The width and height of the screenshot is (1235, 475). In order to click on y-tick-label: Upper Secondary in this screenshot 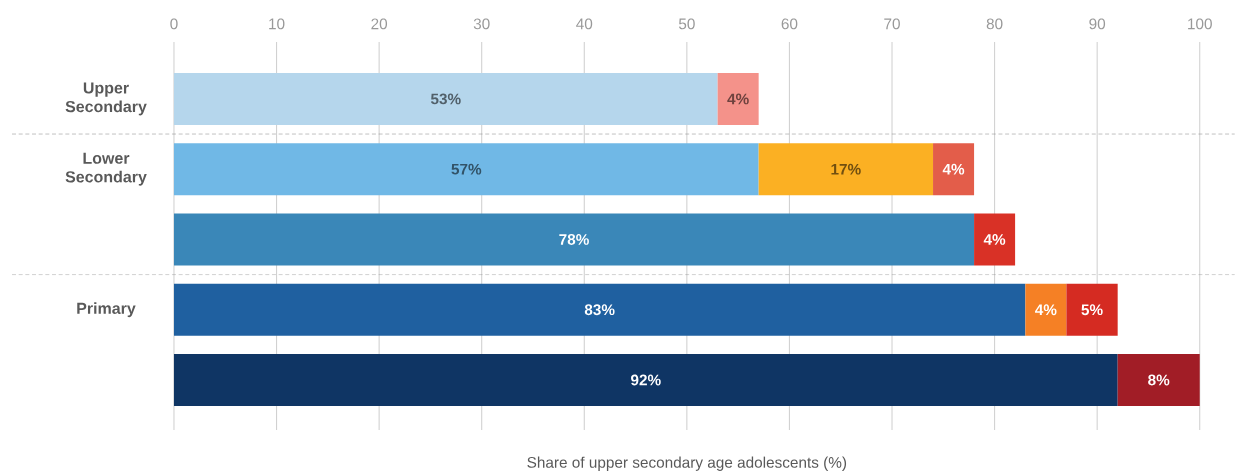, I will do `click(106, 99)`.